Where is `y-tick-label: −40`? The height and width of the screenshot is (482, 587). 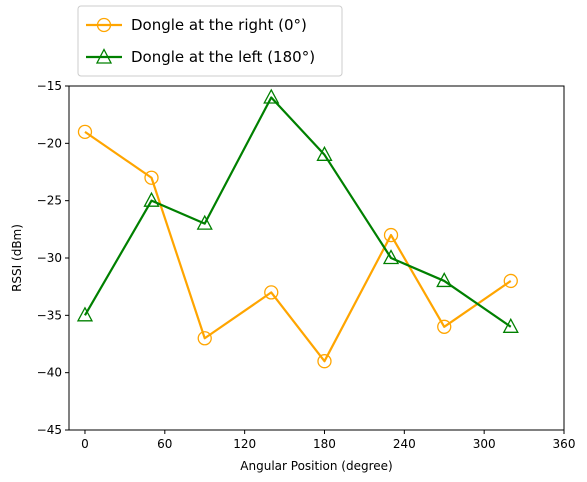 y-tick-label: −40 is located at coordinates (49, 373).